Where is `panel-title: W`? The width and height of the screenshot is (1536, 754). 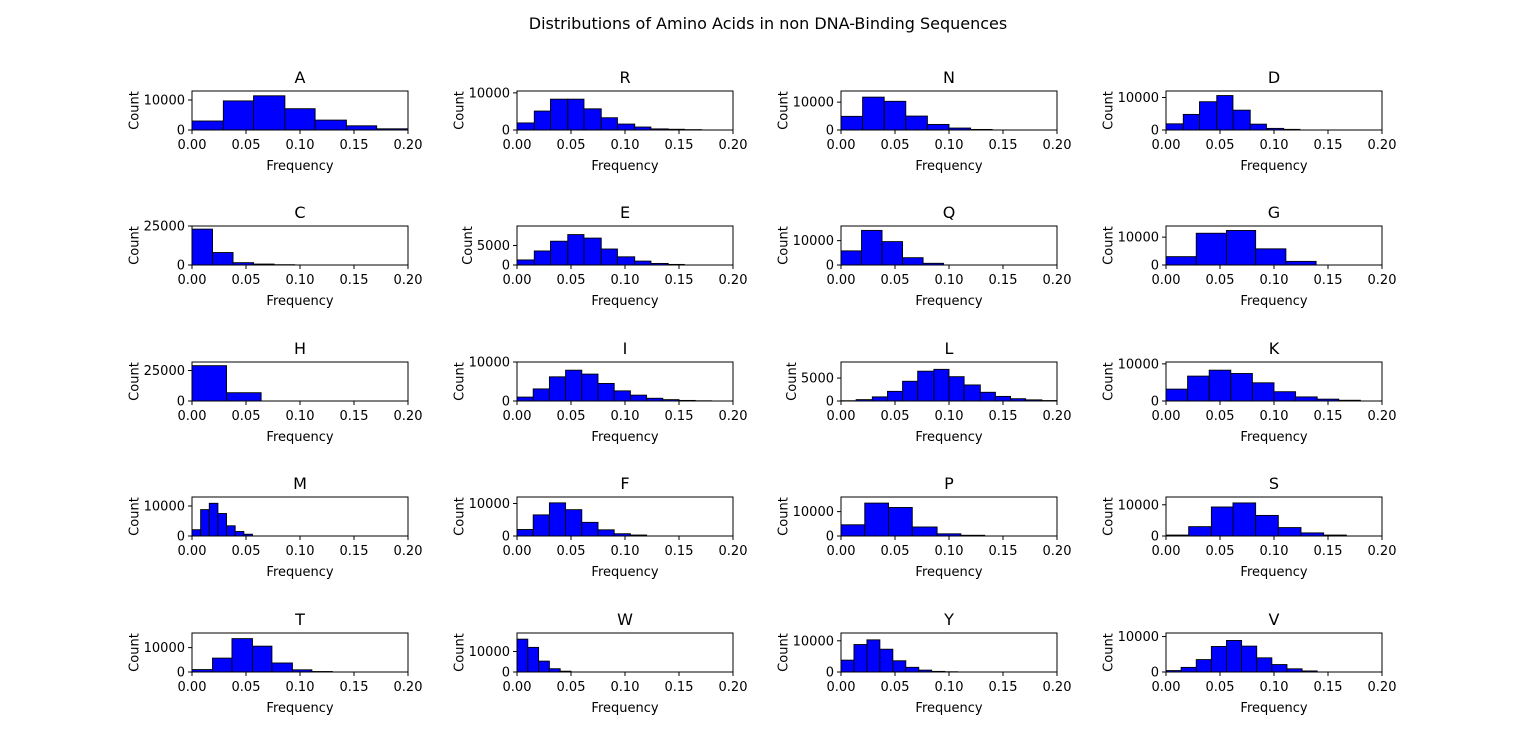
panel-title: W is located at coordinates (625, 619).